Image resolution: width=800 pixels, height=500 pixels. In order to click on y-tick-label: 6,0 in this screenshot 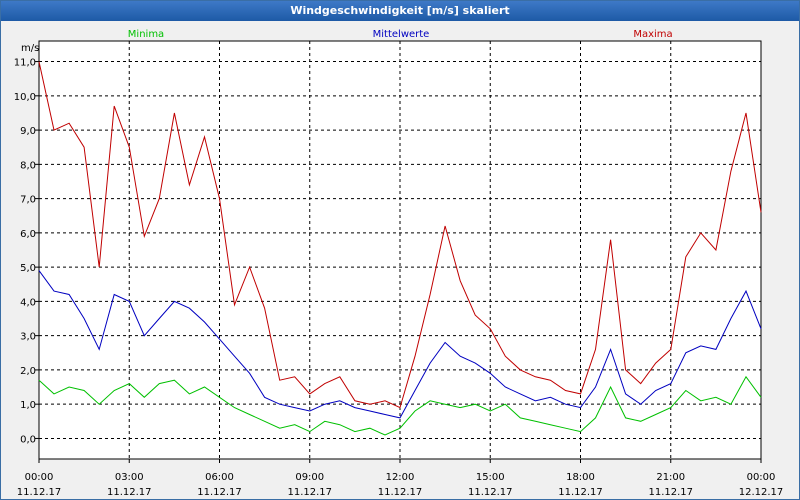, I will do `click(28, 234)`.